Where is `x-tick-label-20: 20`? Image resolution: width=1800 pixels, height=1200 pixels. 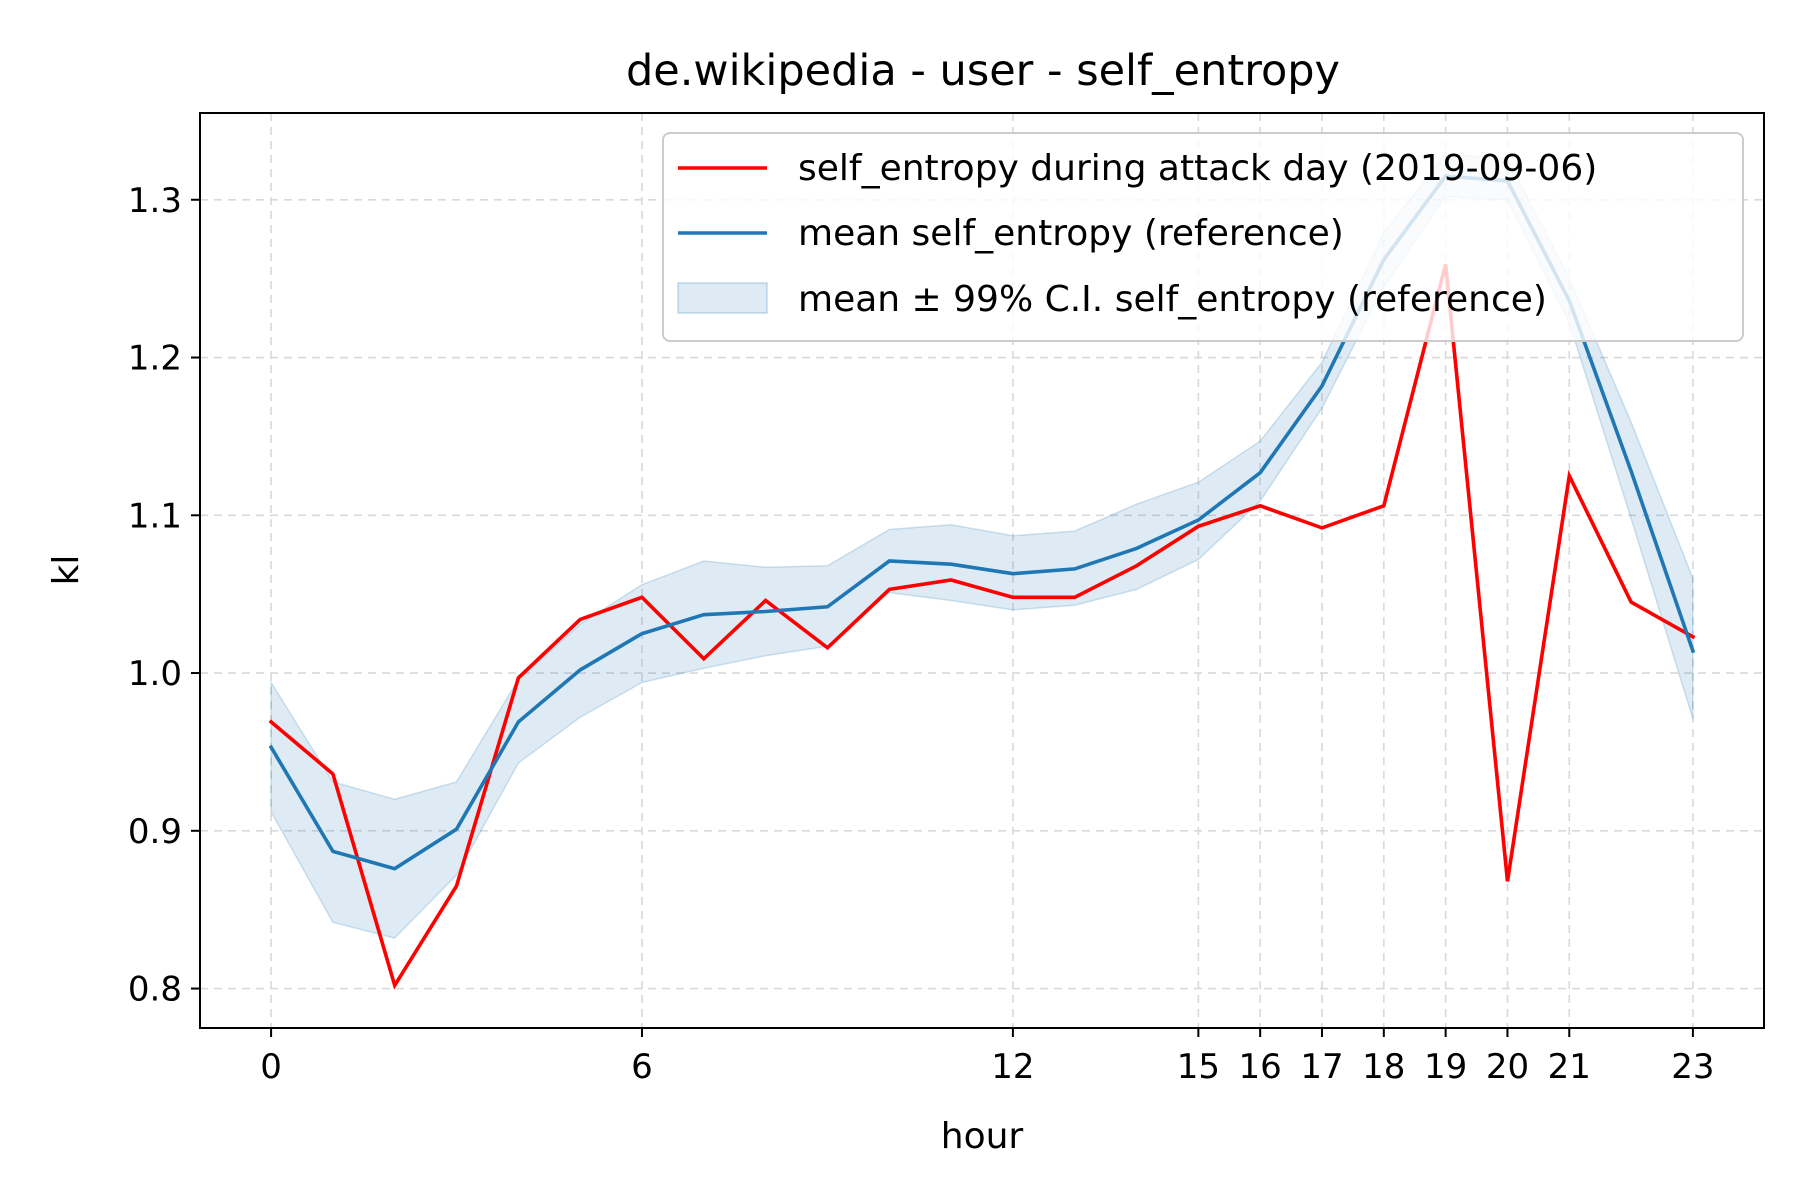
x-tick-label-20: 20 is located at coordinates (1507, 1067).